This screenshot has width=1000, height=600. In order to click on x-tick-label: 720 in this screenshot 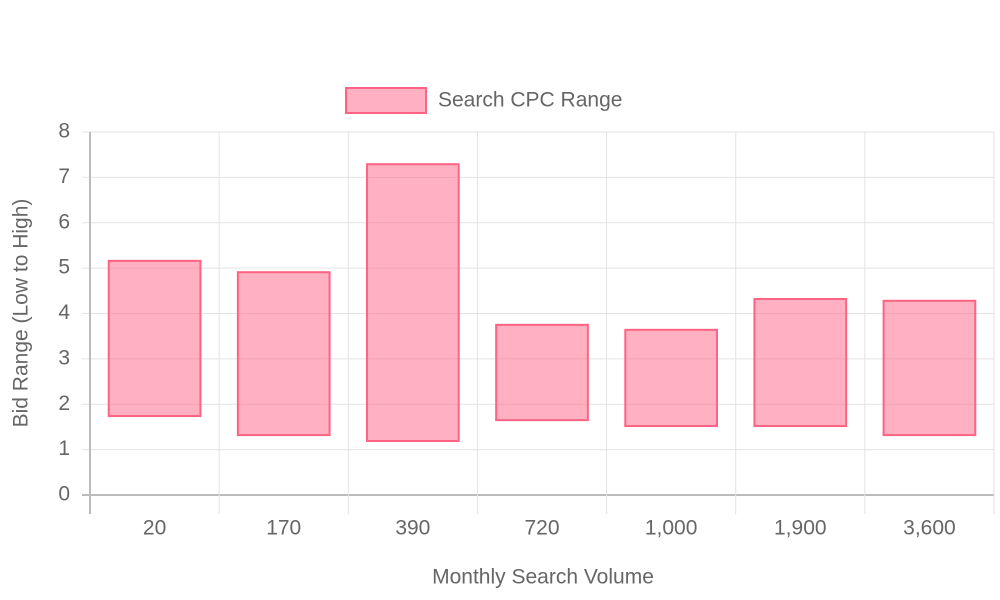, I will do `click(541, 528)`.